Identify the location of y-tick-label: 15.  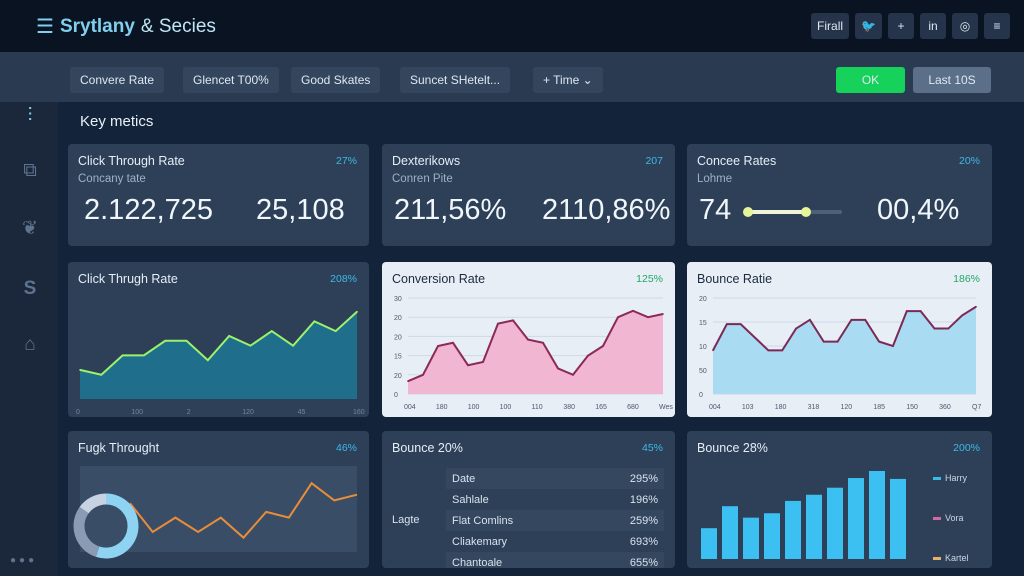
(398, 357).